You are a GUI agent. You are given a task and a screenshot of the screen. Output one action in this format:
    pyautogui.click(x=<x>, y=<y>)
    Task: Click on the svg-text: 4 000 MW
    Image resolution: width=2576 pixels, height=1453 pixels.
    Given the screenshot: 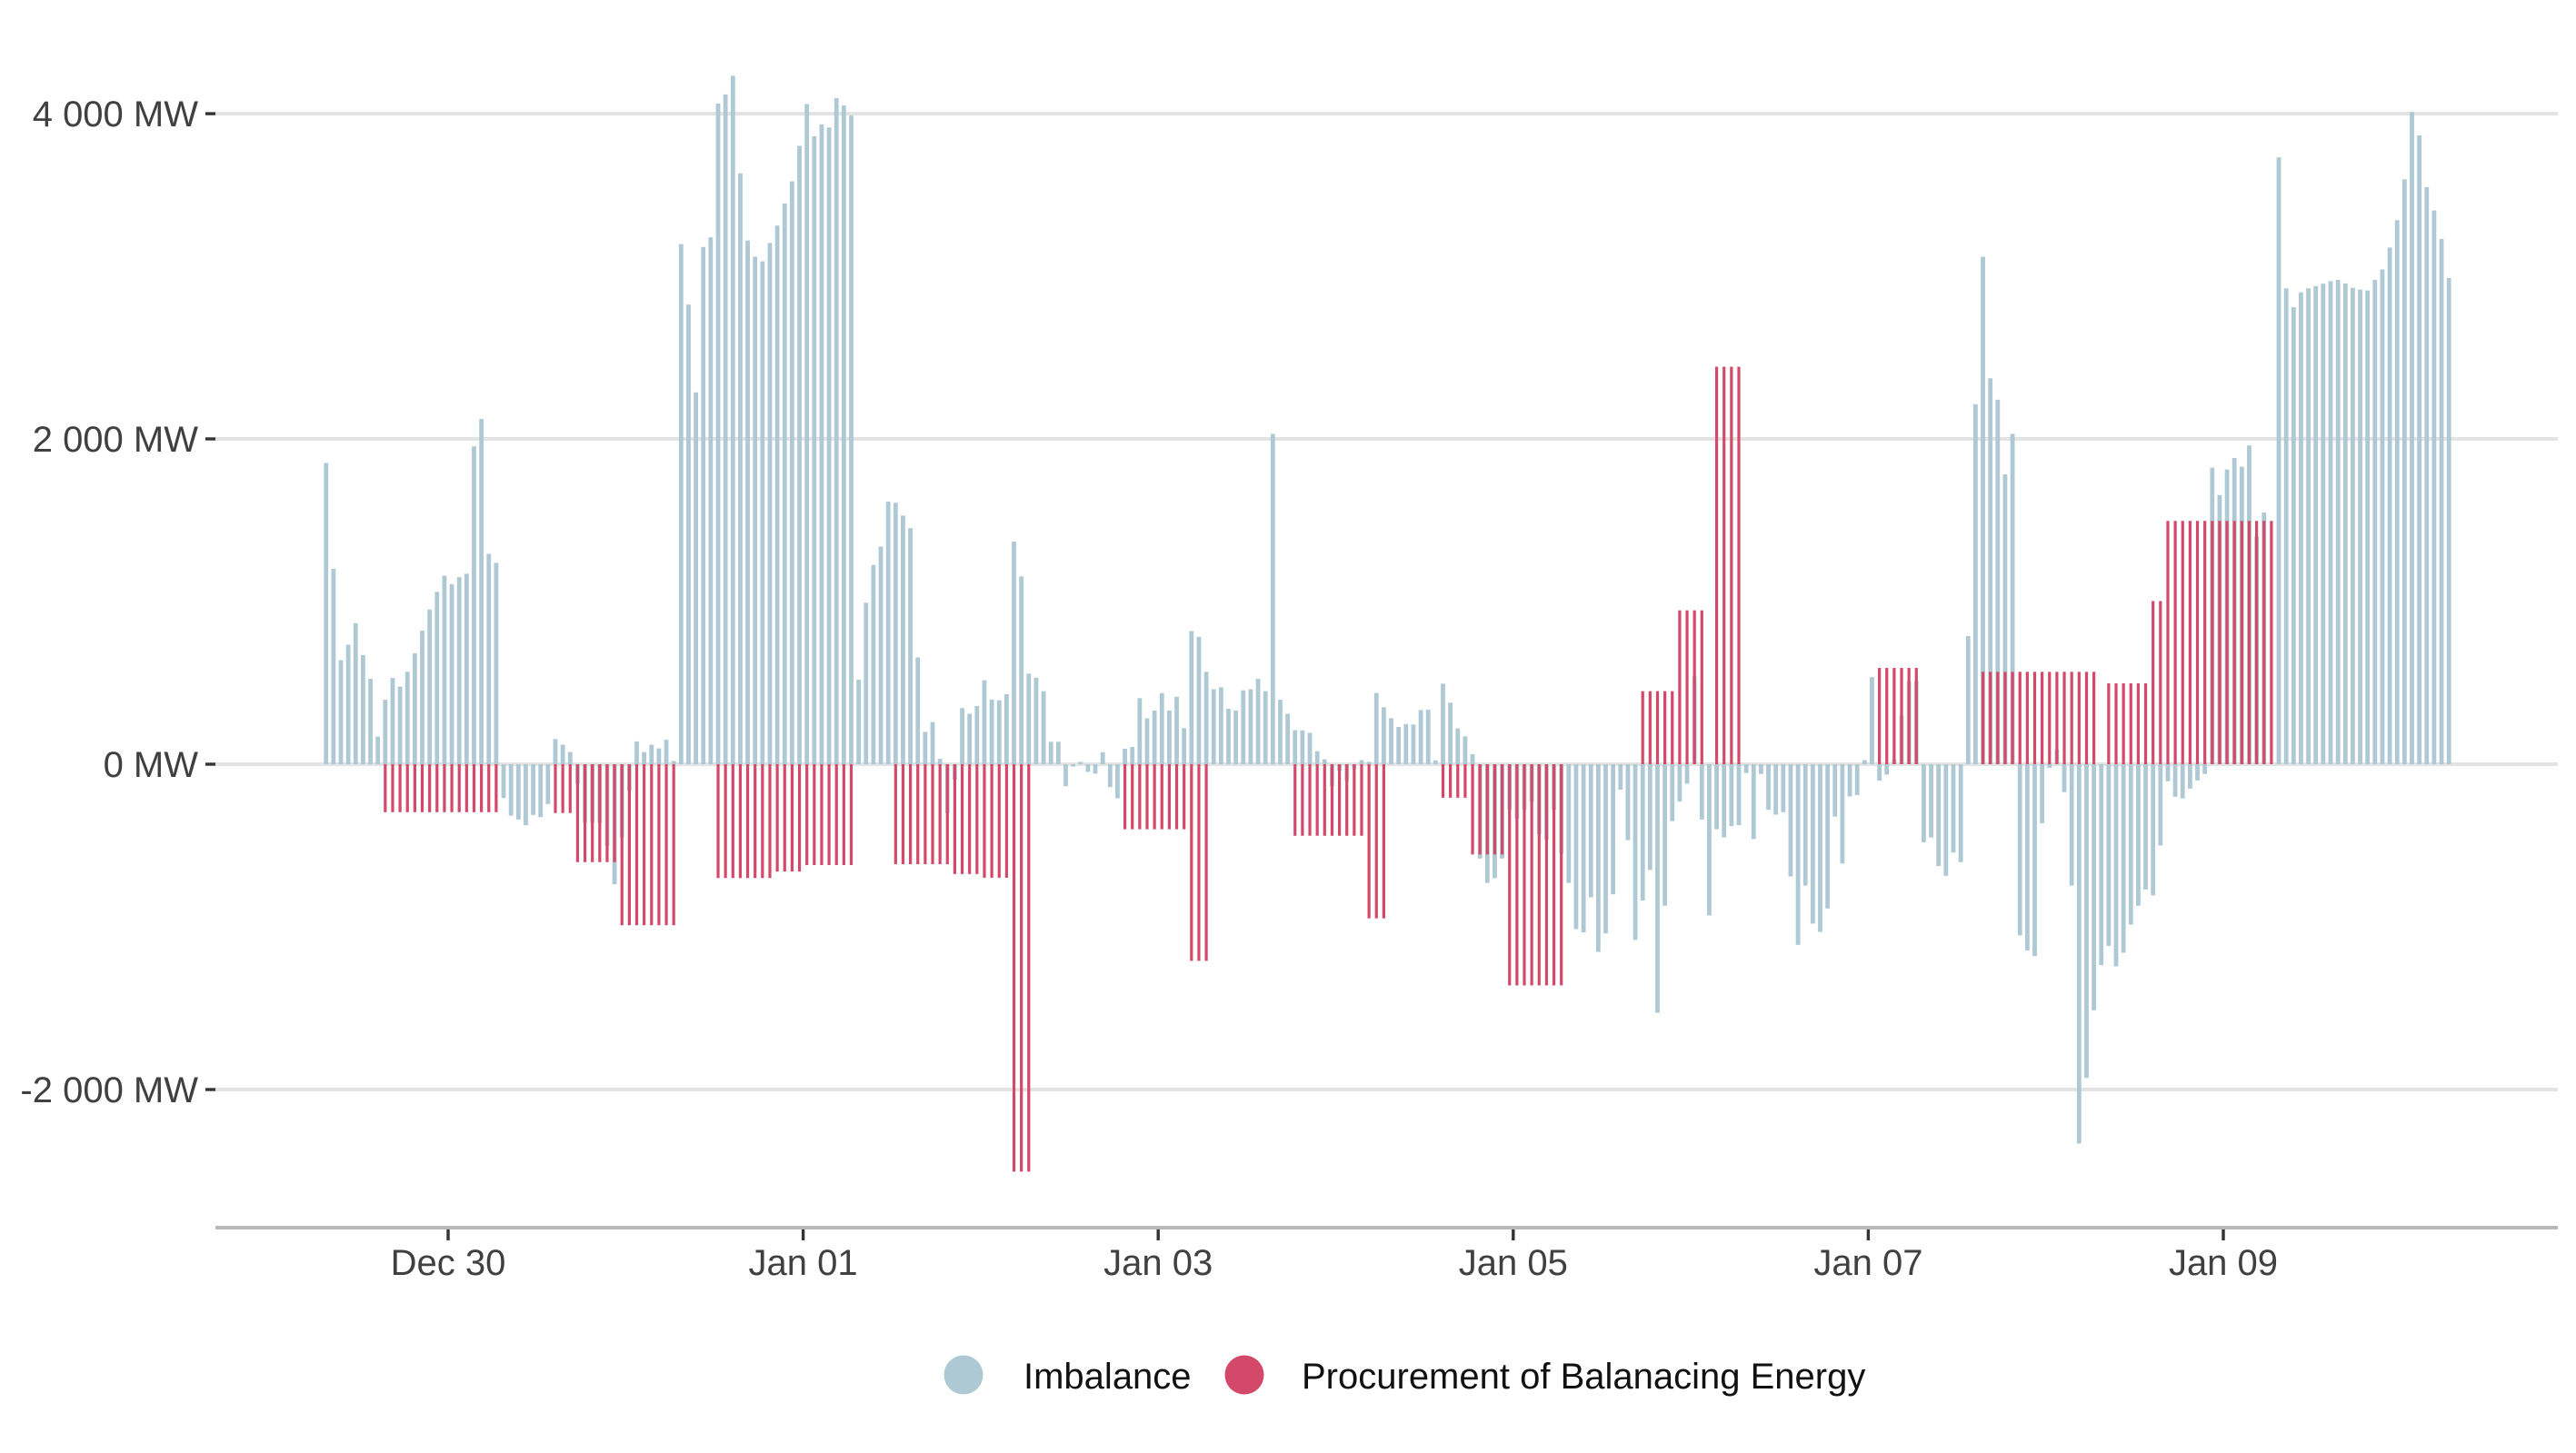 What is the action you would take?
    pyautogui.click(x=116, y=115)
    